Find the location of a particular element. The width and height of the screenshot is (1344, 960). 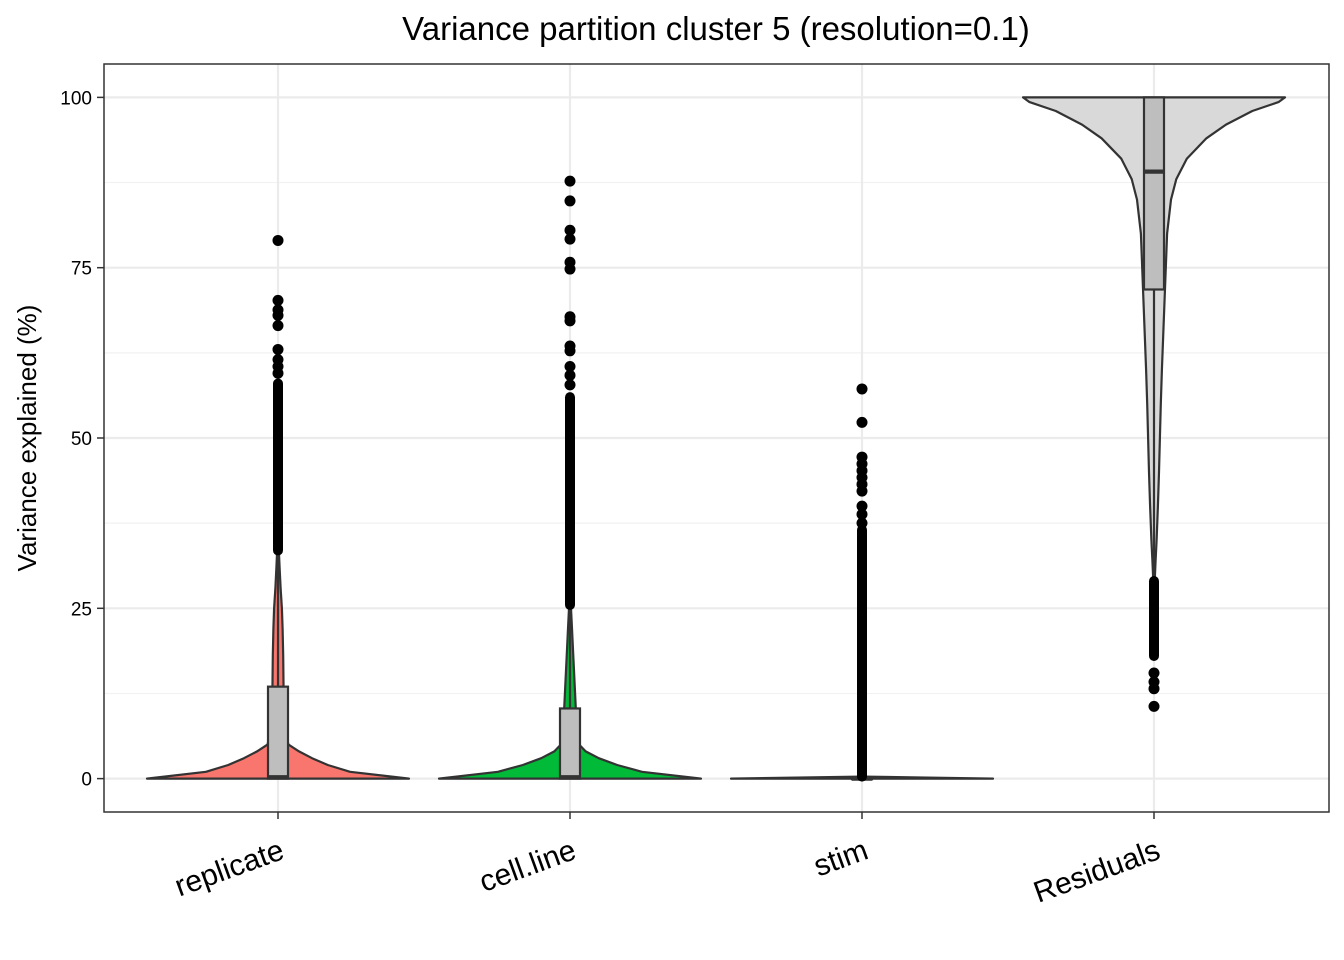

y-tick-label: 75 is located at coordinates (81, 269).